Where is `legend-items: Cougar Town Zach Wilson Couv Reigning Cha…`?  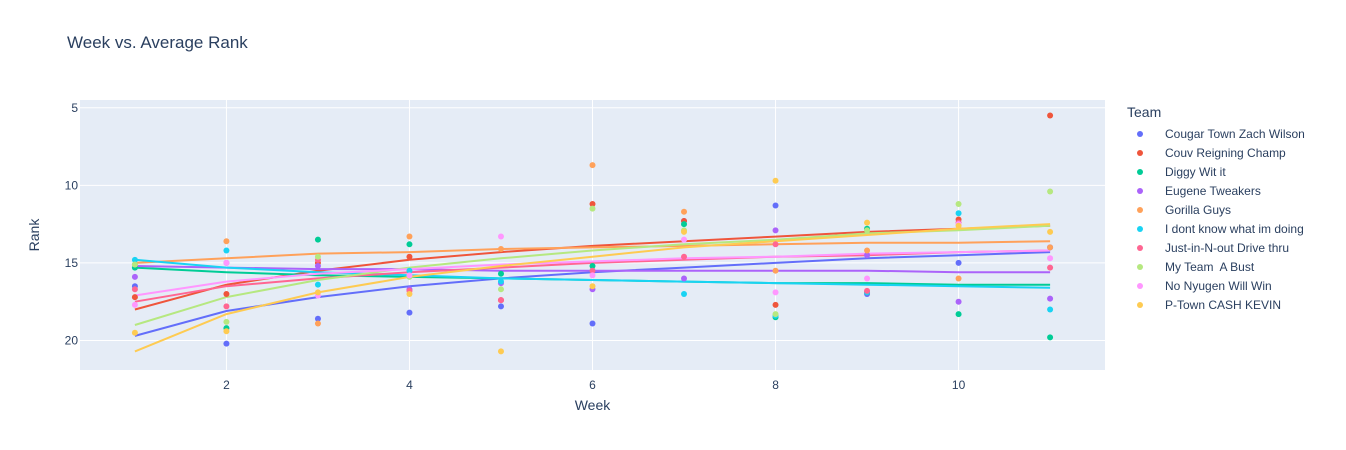 legend-items: Cougar Town Zach Wilson Couv Reigning Cha… is located at coordinates (1216, 219).